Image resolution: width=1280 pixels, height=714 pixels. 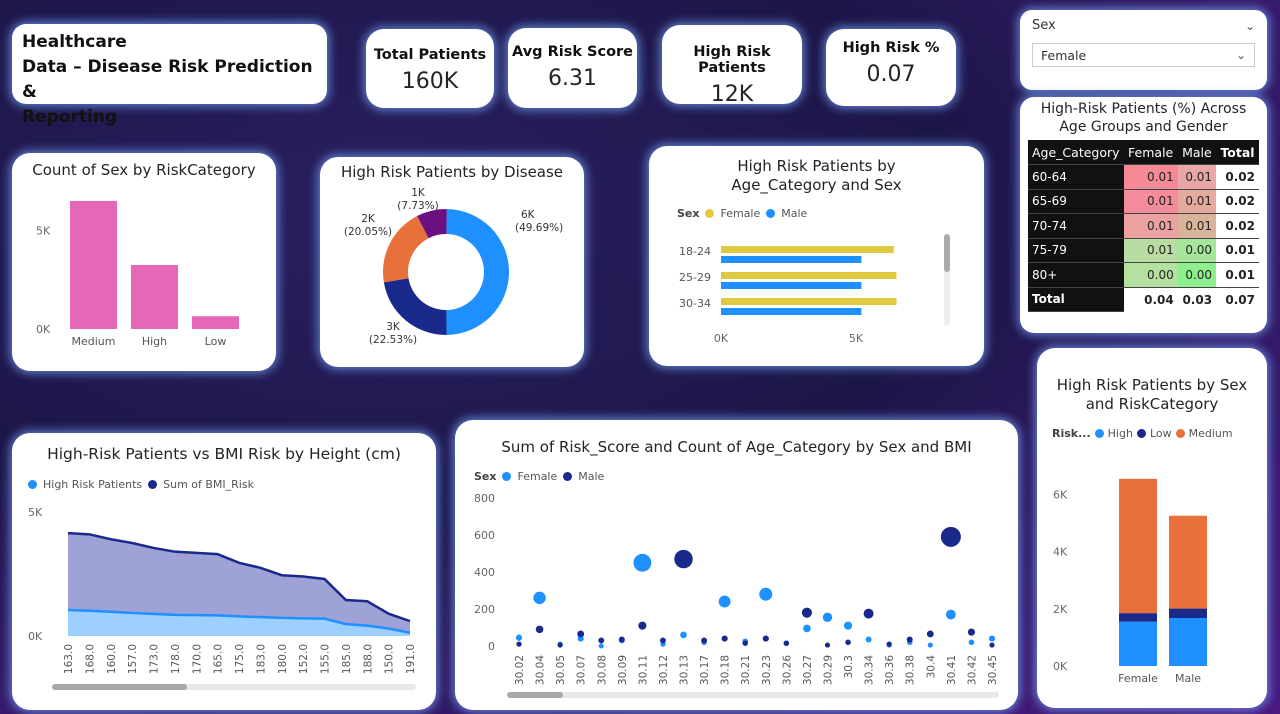 I want to click on legend-label: High, so click(x=1120, y=433).